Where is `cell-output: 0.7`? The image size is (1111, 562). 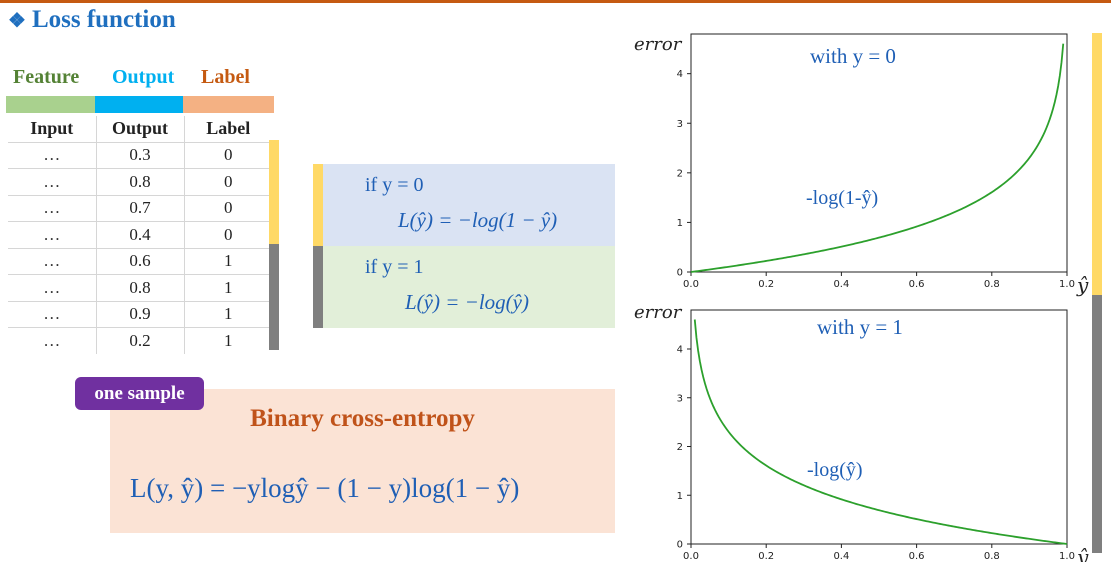
cell-output: 0.7 is located at coordinates (140, 208).